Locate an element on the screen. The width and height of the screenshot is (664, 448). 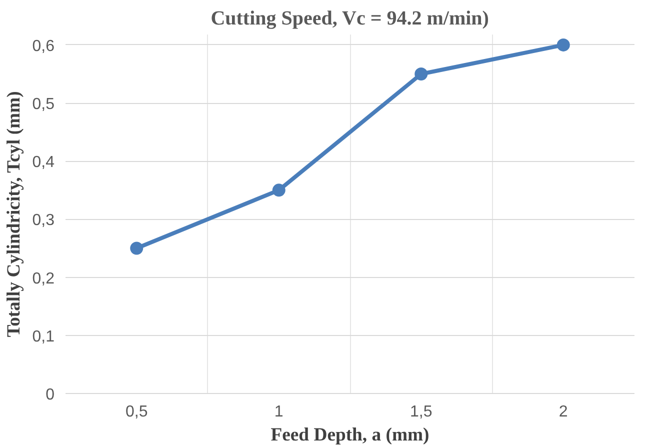
y-tick-label: 0,3 is located at coordinates (43, 221).